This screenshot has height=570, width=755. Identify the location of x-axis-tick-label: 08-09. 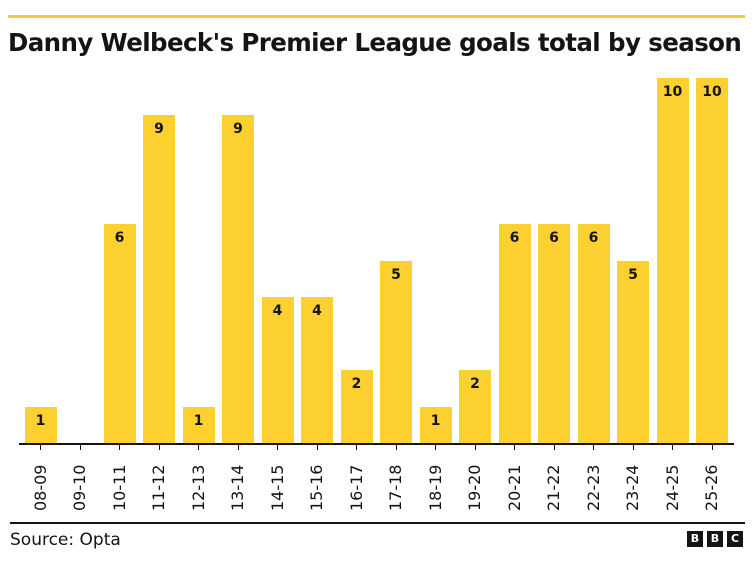
(40, 488).